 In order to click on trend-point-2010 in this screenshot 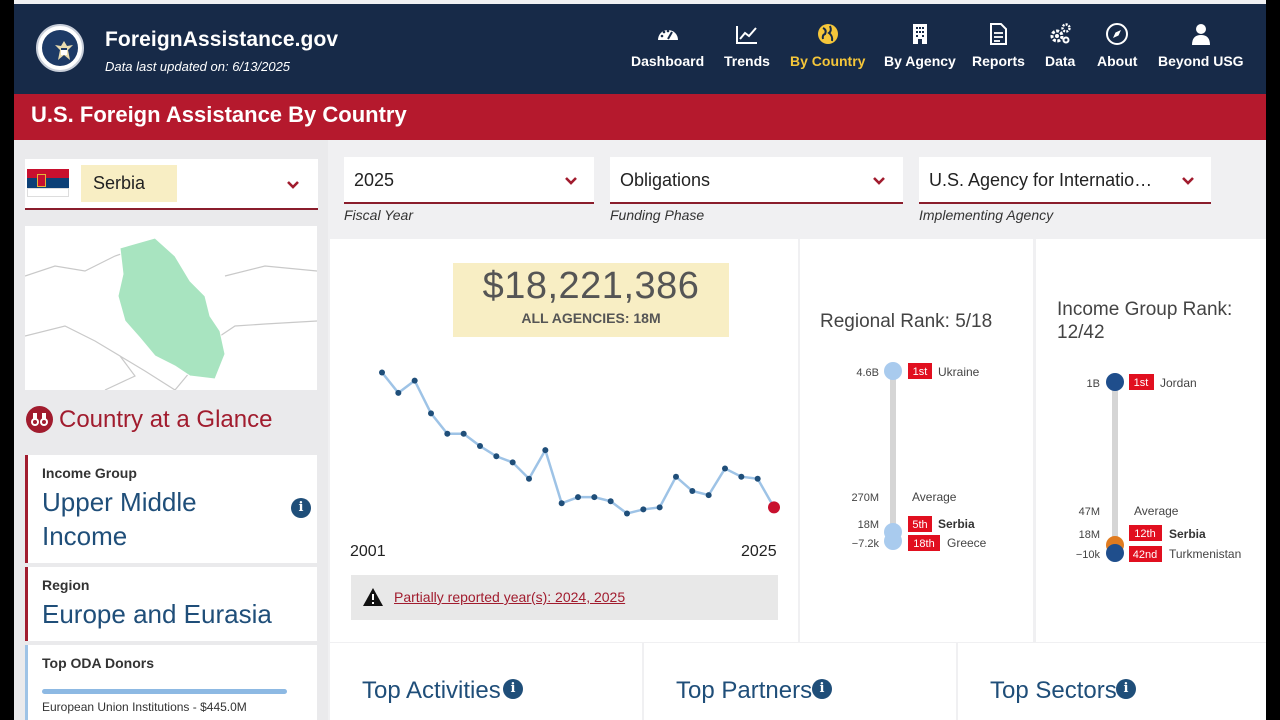, I will do `click(529, 478)`.